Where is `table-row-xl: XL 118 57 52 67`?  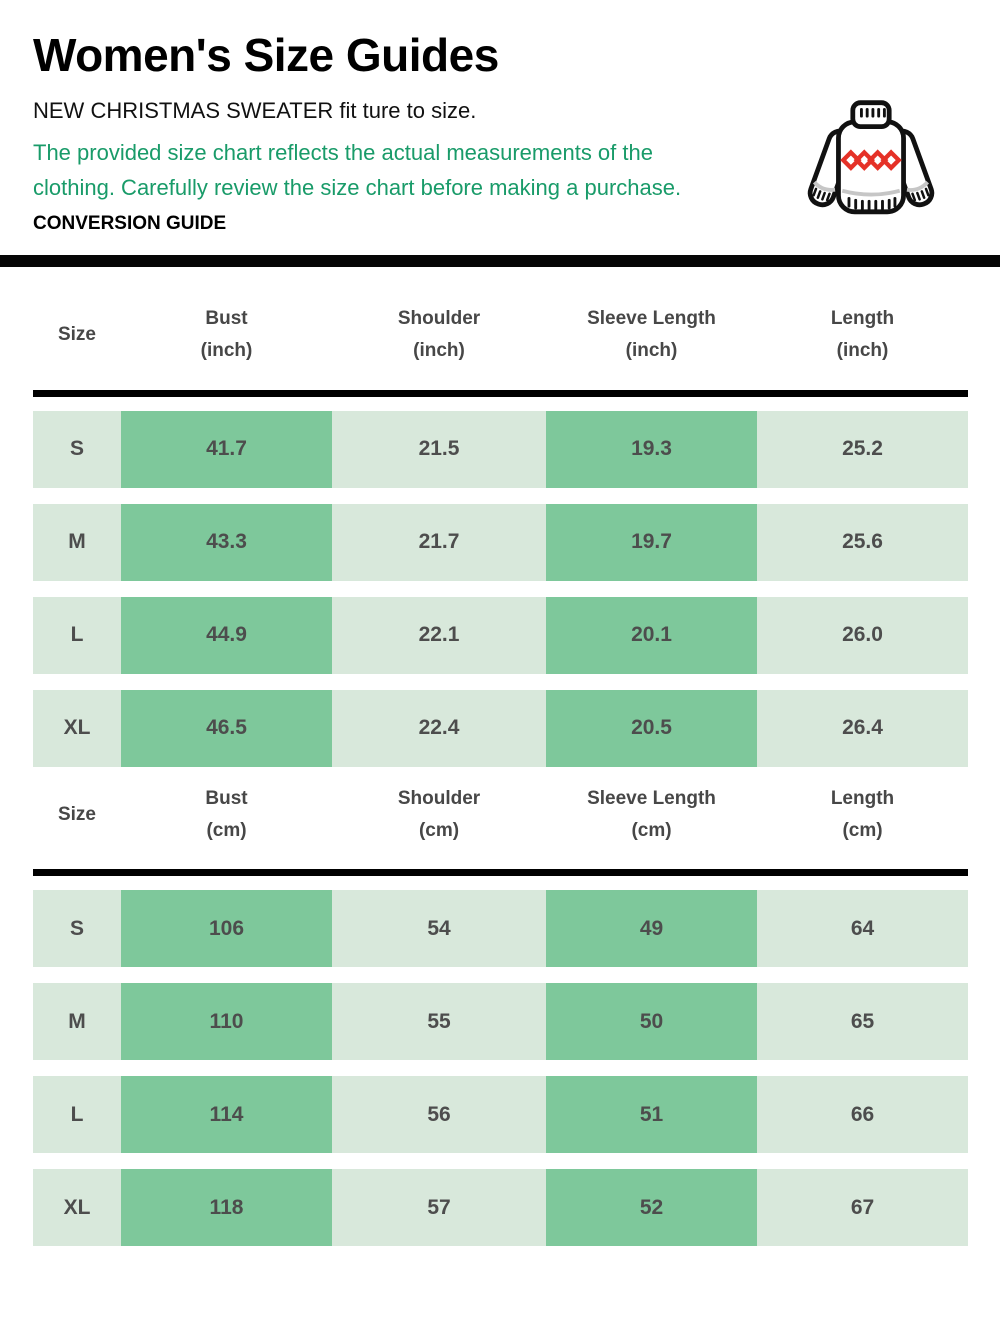
table-row-xl: XL 118 57 52 67 is located at coordinates (500, 1208).